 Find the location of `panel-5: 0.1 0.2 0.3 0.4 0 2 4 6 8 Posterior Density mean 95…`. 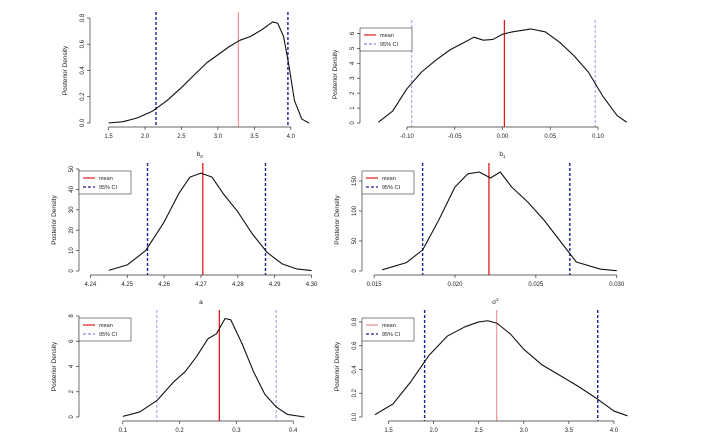

panel-5: 0.1 0.2 0.3 0.4 0 2 4 6 8 Posterior Density mean 95… is located at coordinates (178, 372).